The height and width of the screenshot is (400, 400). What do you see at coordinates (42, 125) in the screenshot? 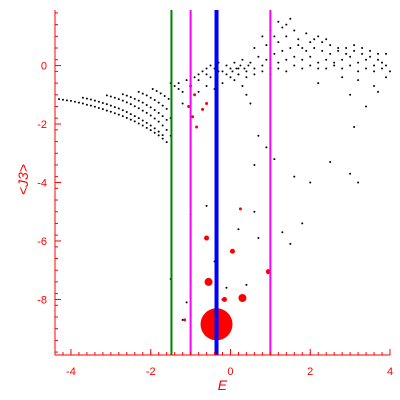
I see `y-tick-label: -2` at bounding box center [42, 125].